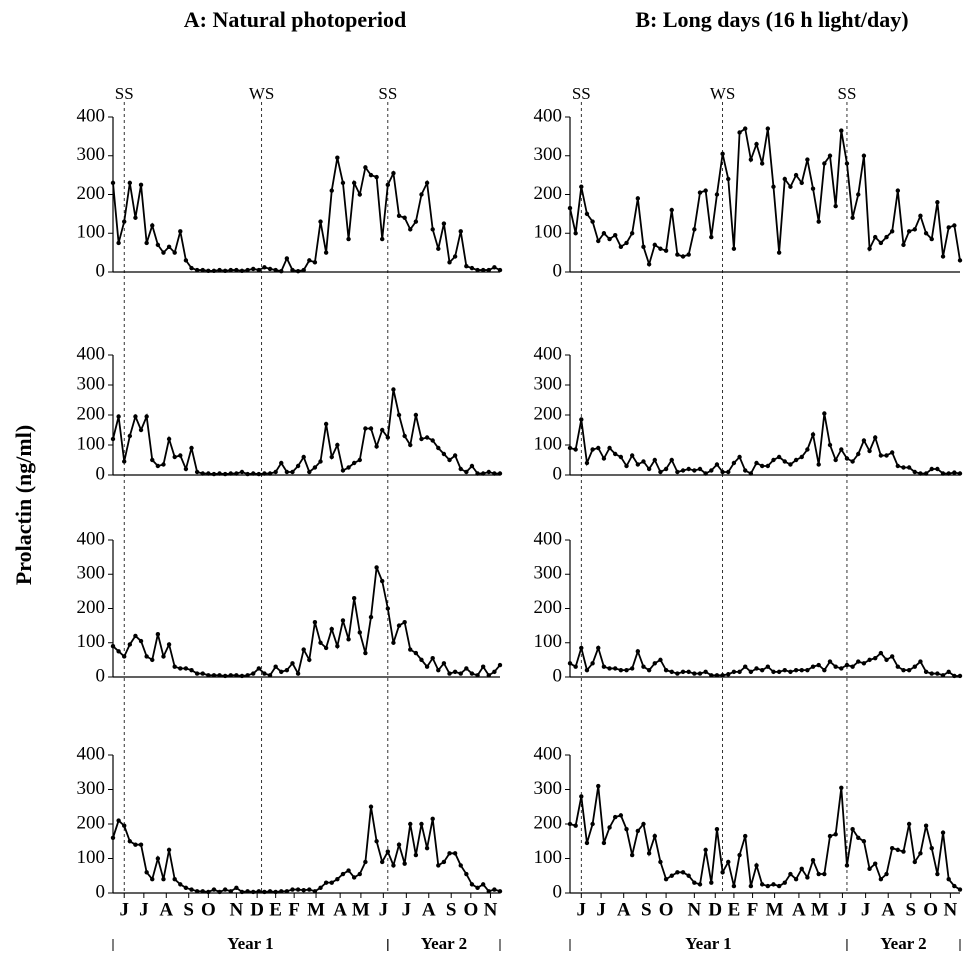 This screenshot has height=958, width=965. What do you see at coordinates (101, 891) in the screenshot?
I see `y-tick-label: 0` at bounding box center [101, 891].